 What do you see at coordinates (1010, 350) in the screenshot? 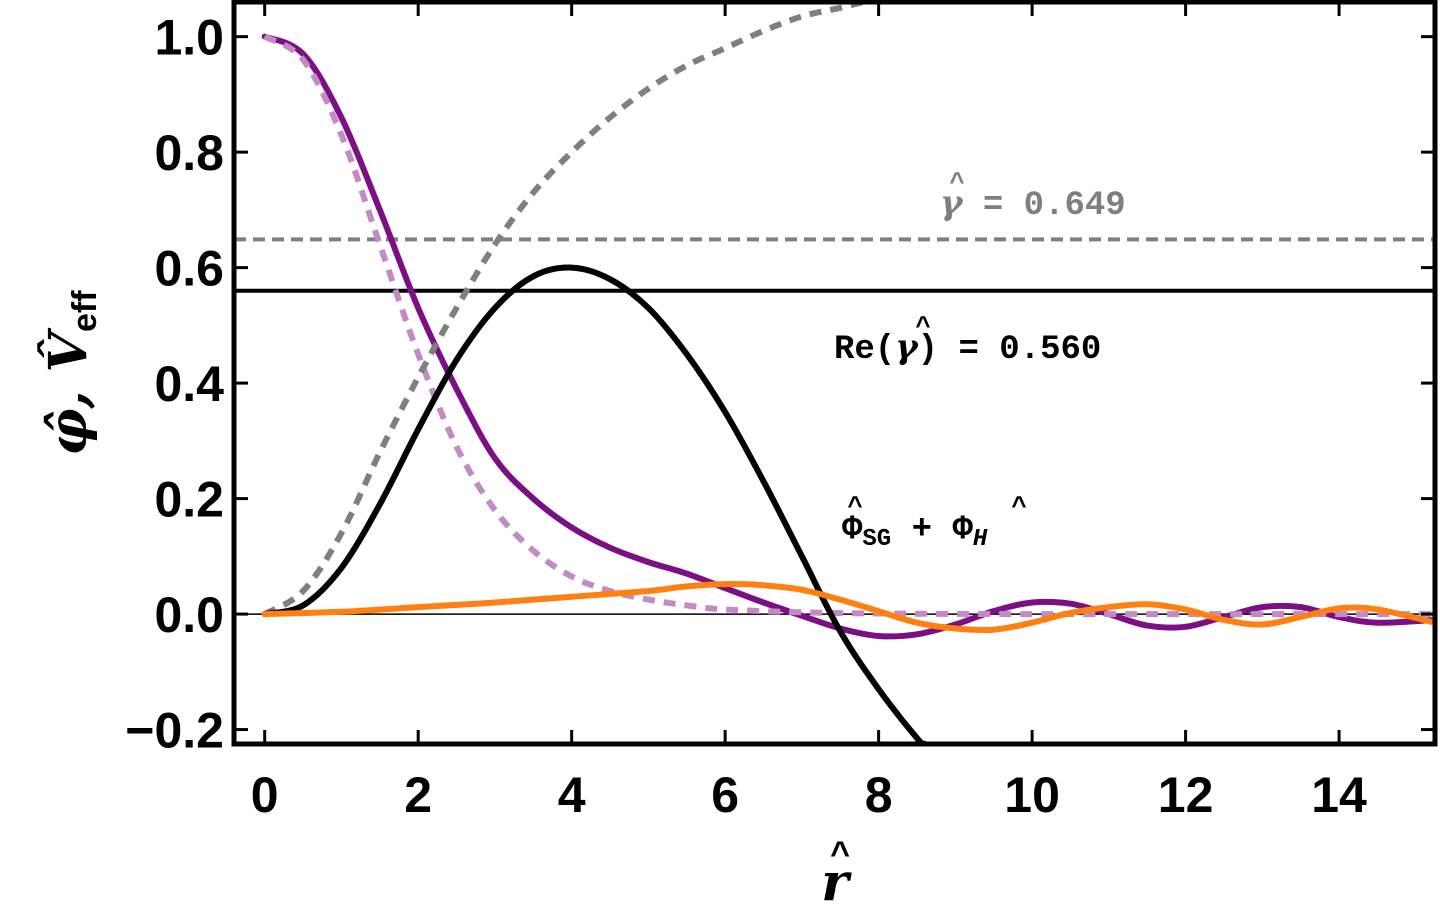
I see `re-gamma-value: ) = 0.560` at bounding box center [1010, 350].